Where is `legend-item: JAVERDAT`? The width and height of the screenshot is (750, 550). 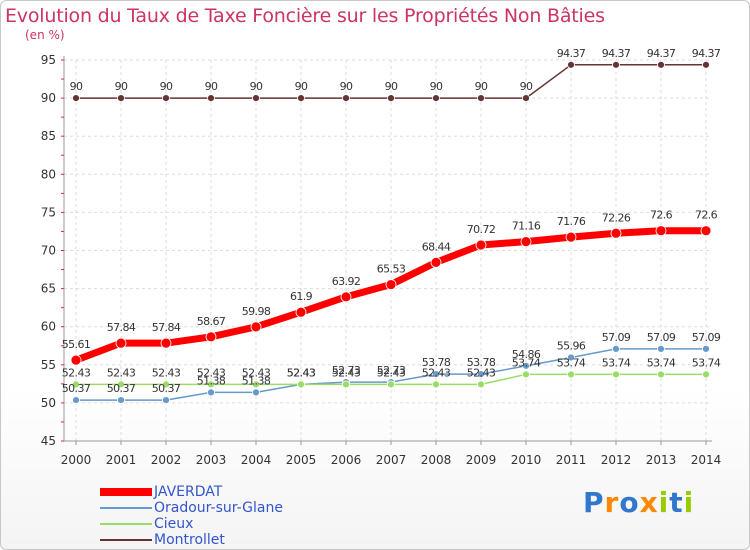
legend-item: JAVERDAT is located at coordinates (191, 492).